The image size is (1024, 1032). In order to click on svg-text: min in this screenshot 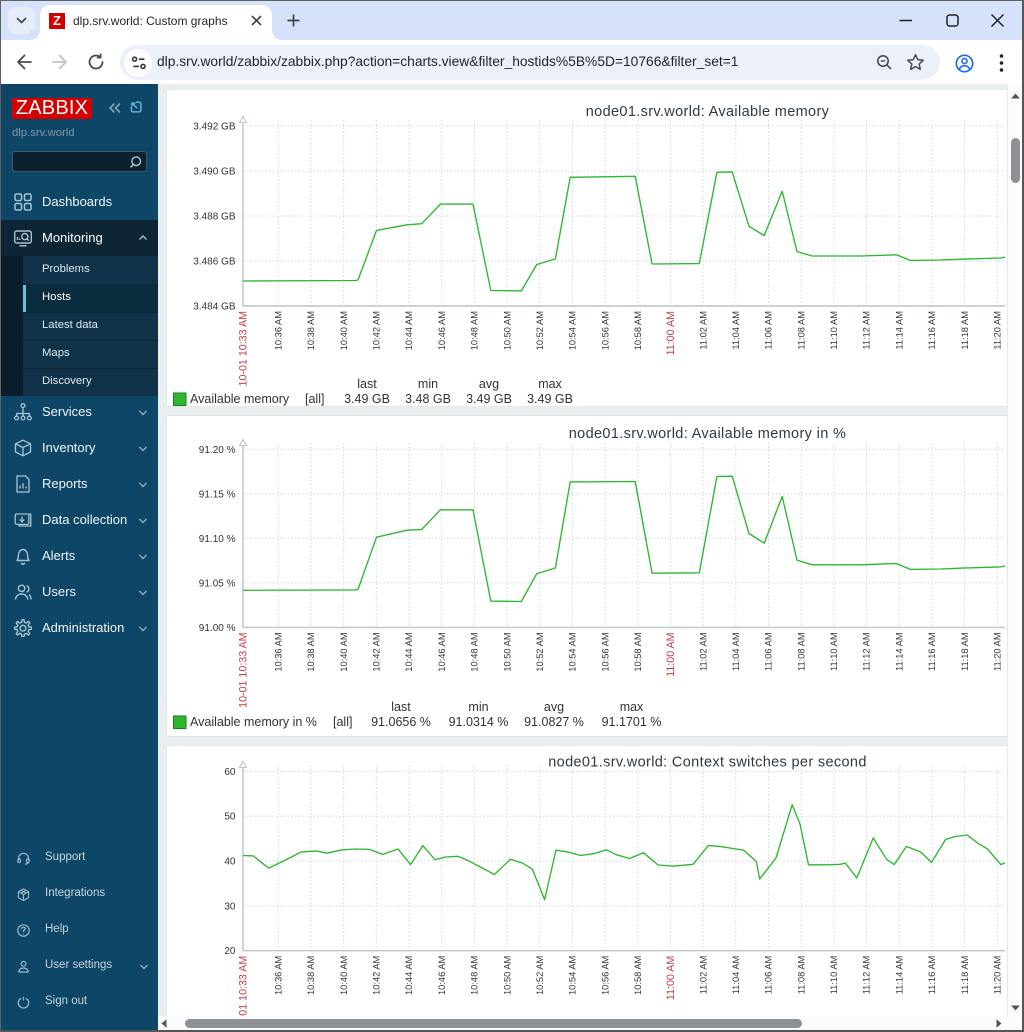, I will do `click(478, 707)`.